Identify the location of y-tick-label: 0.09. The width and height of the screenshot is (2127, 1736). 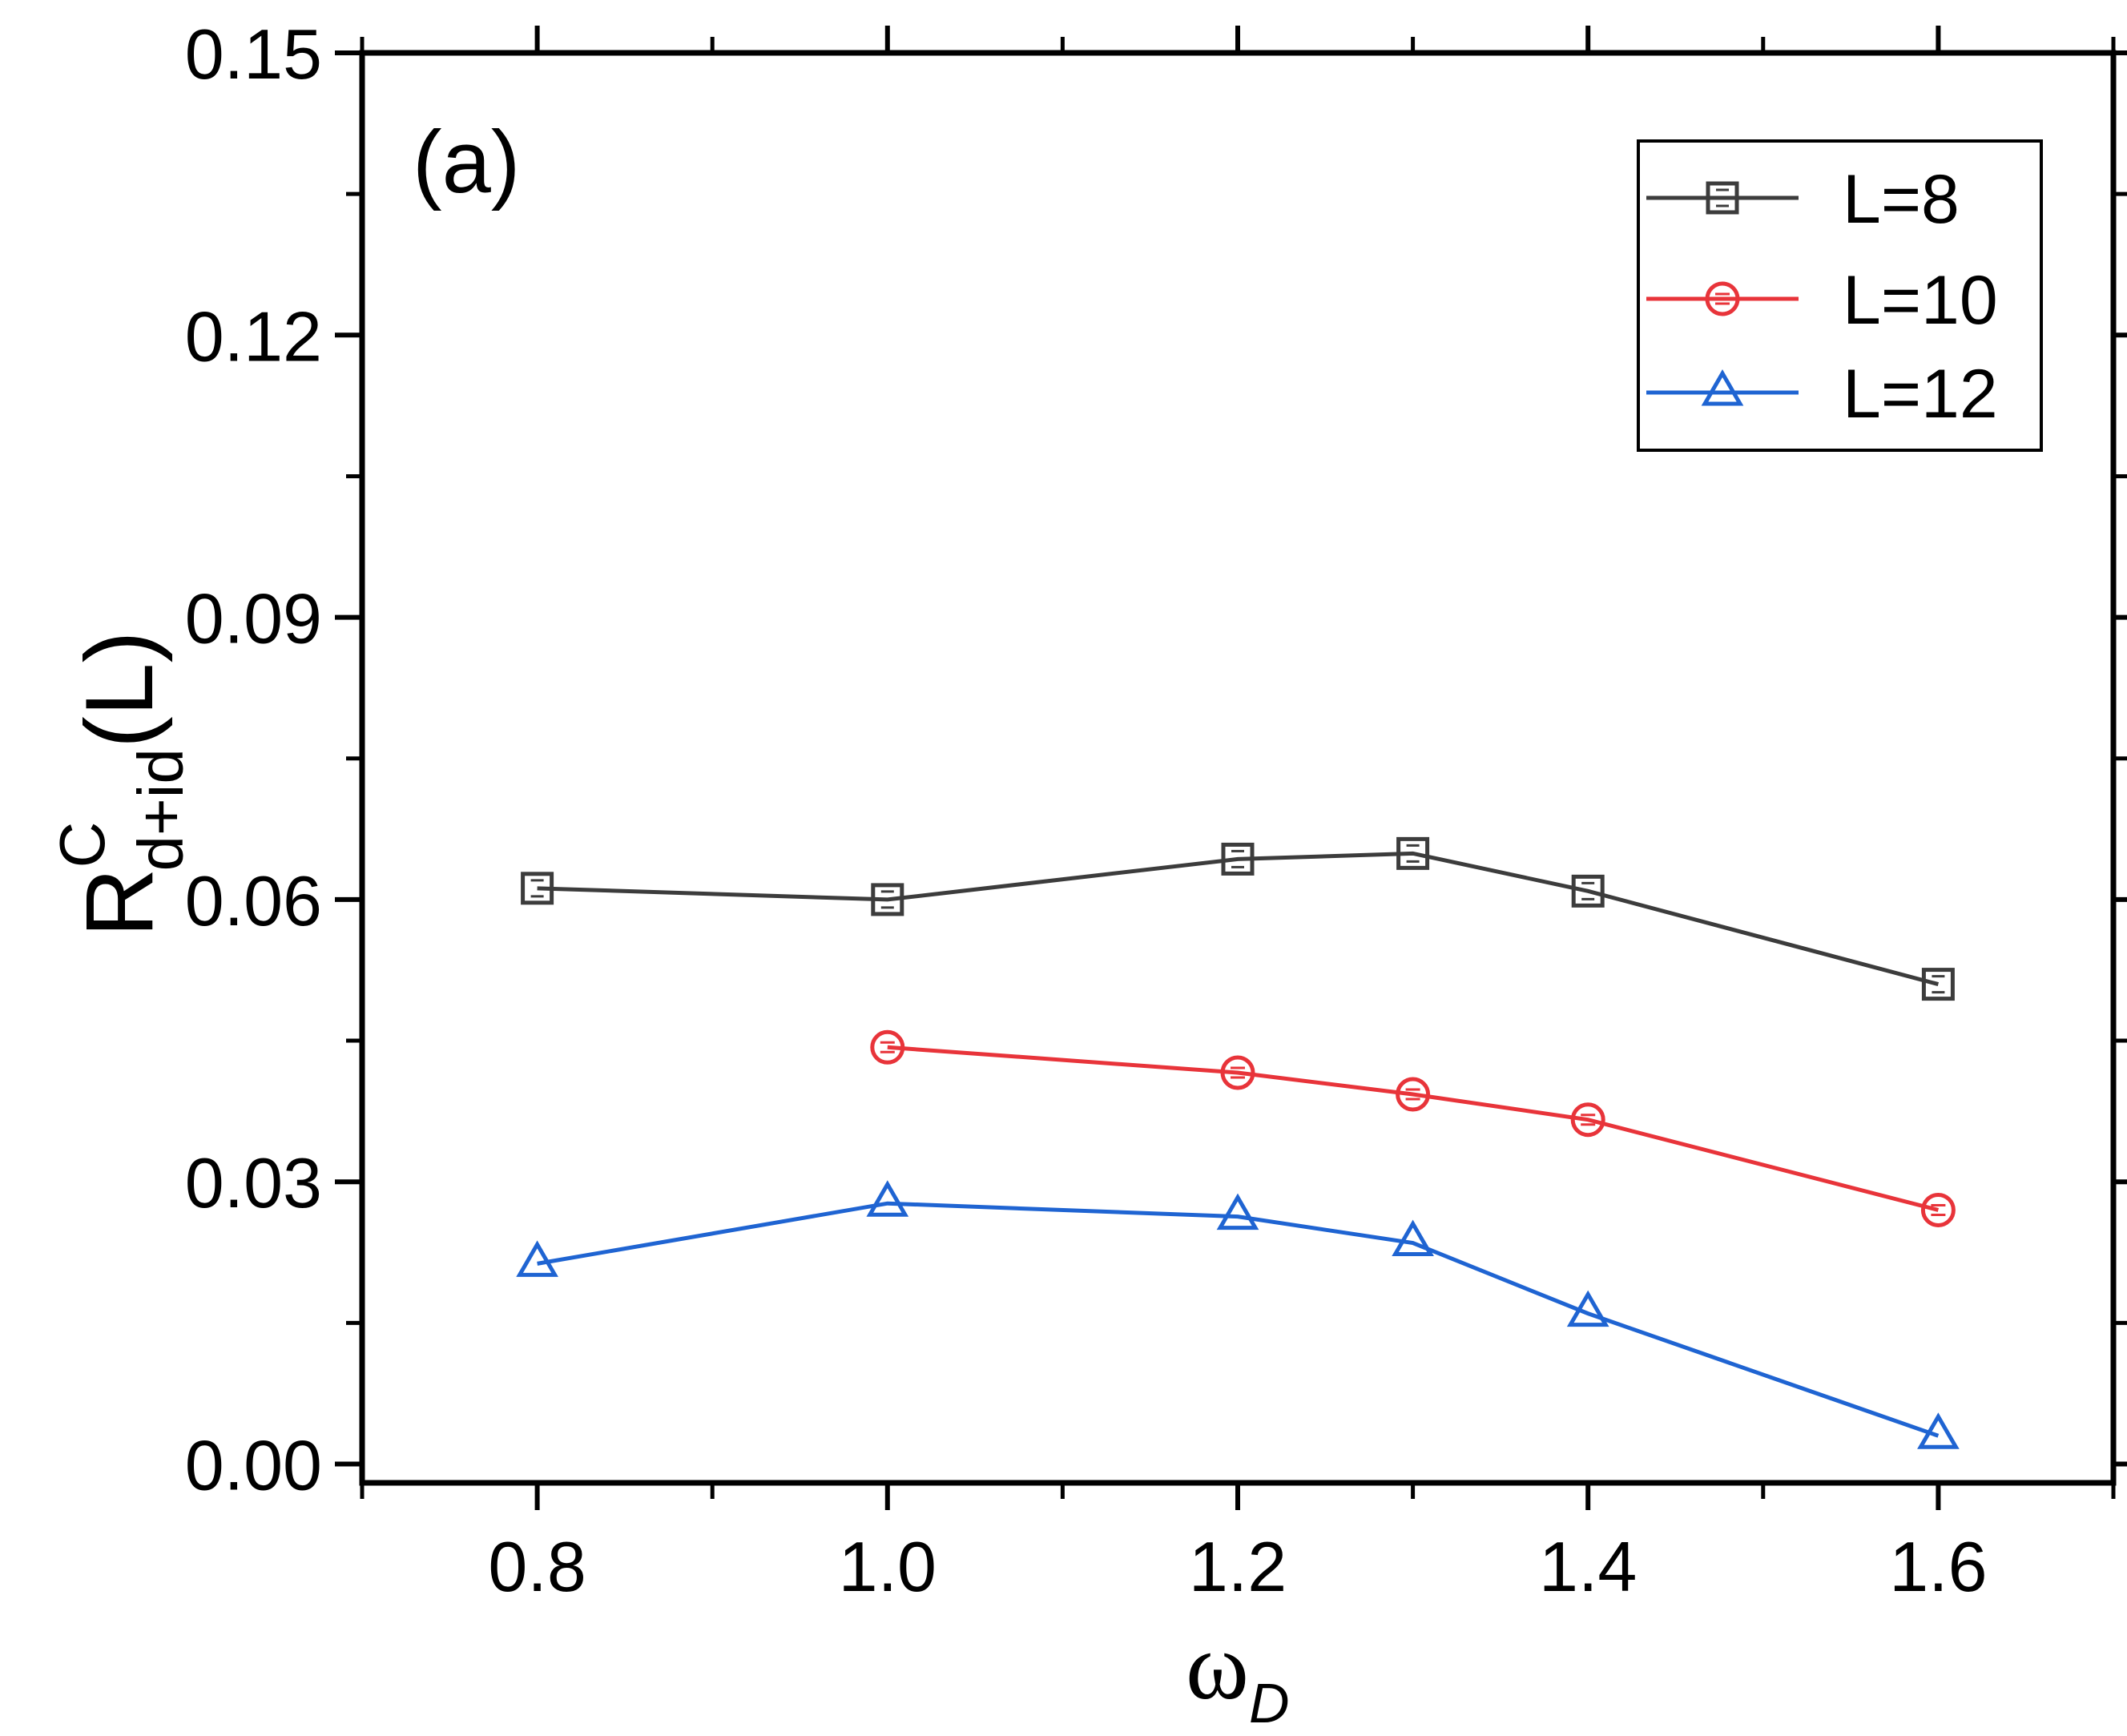
(253, 619).